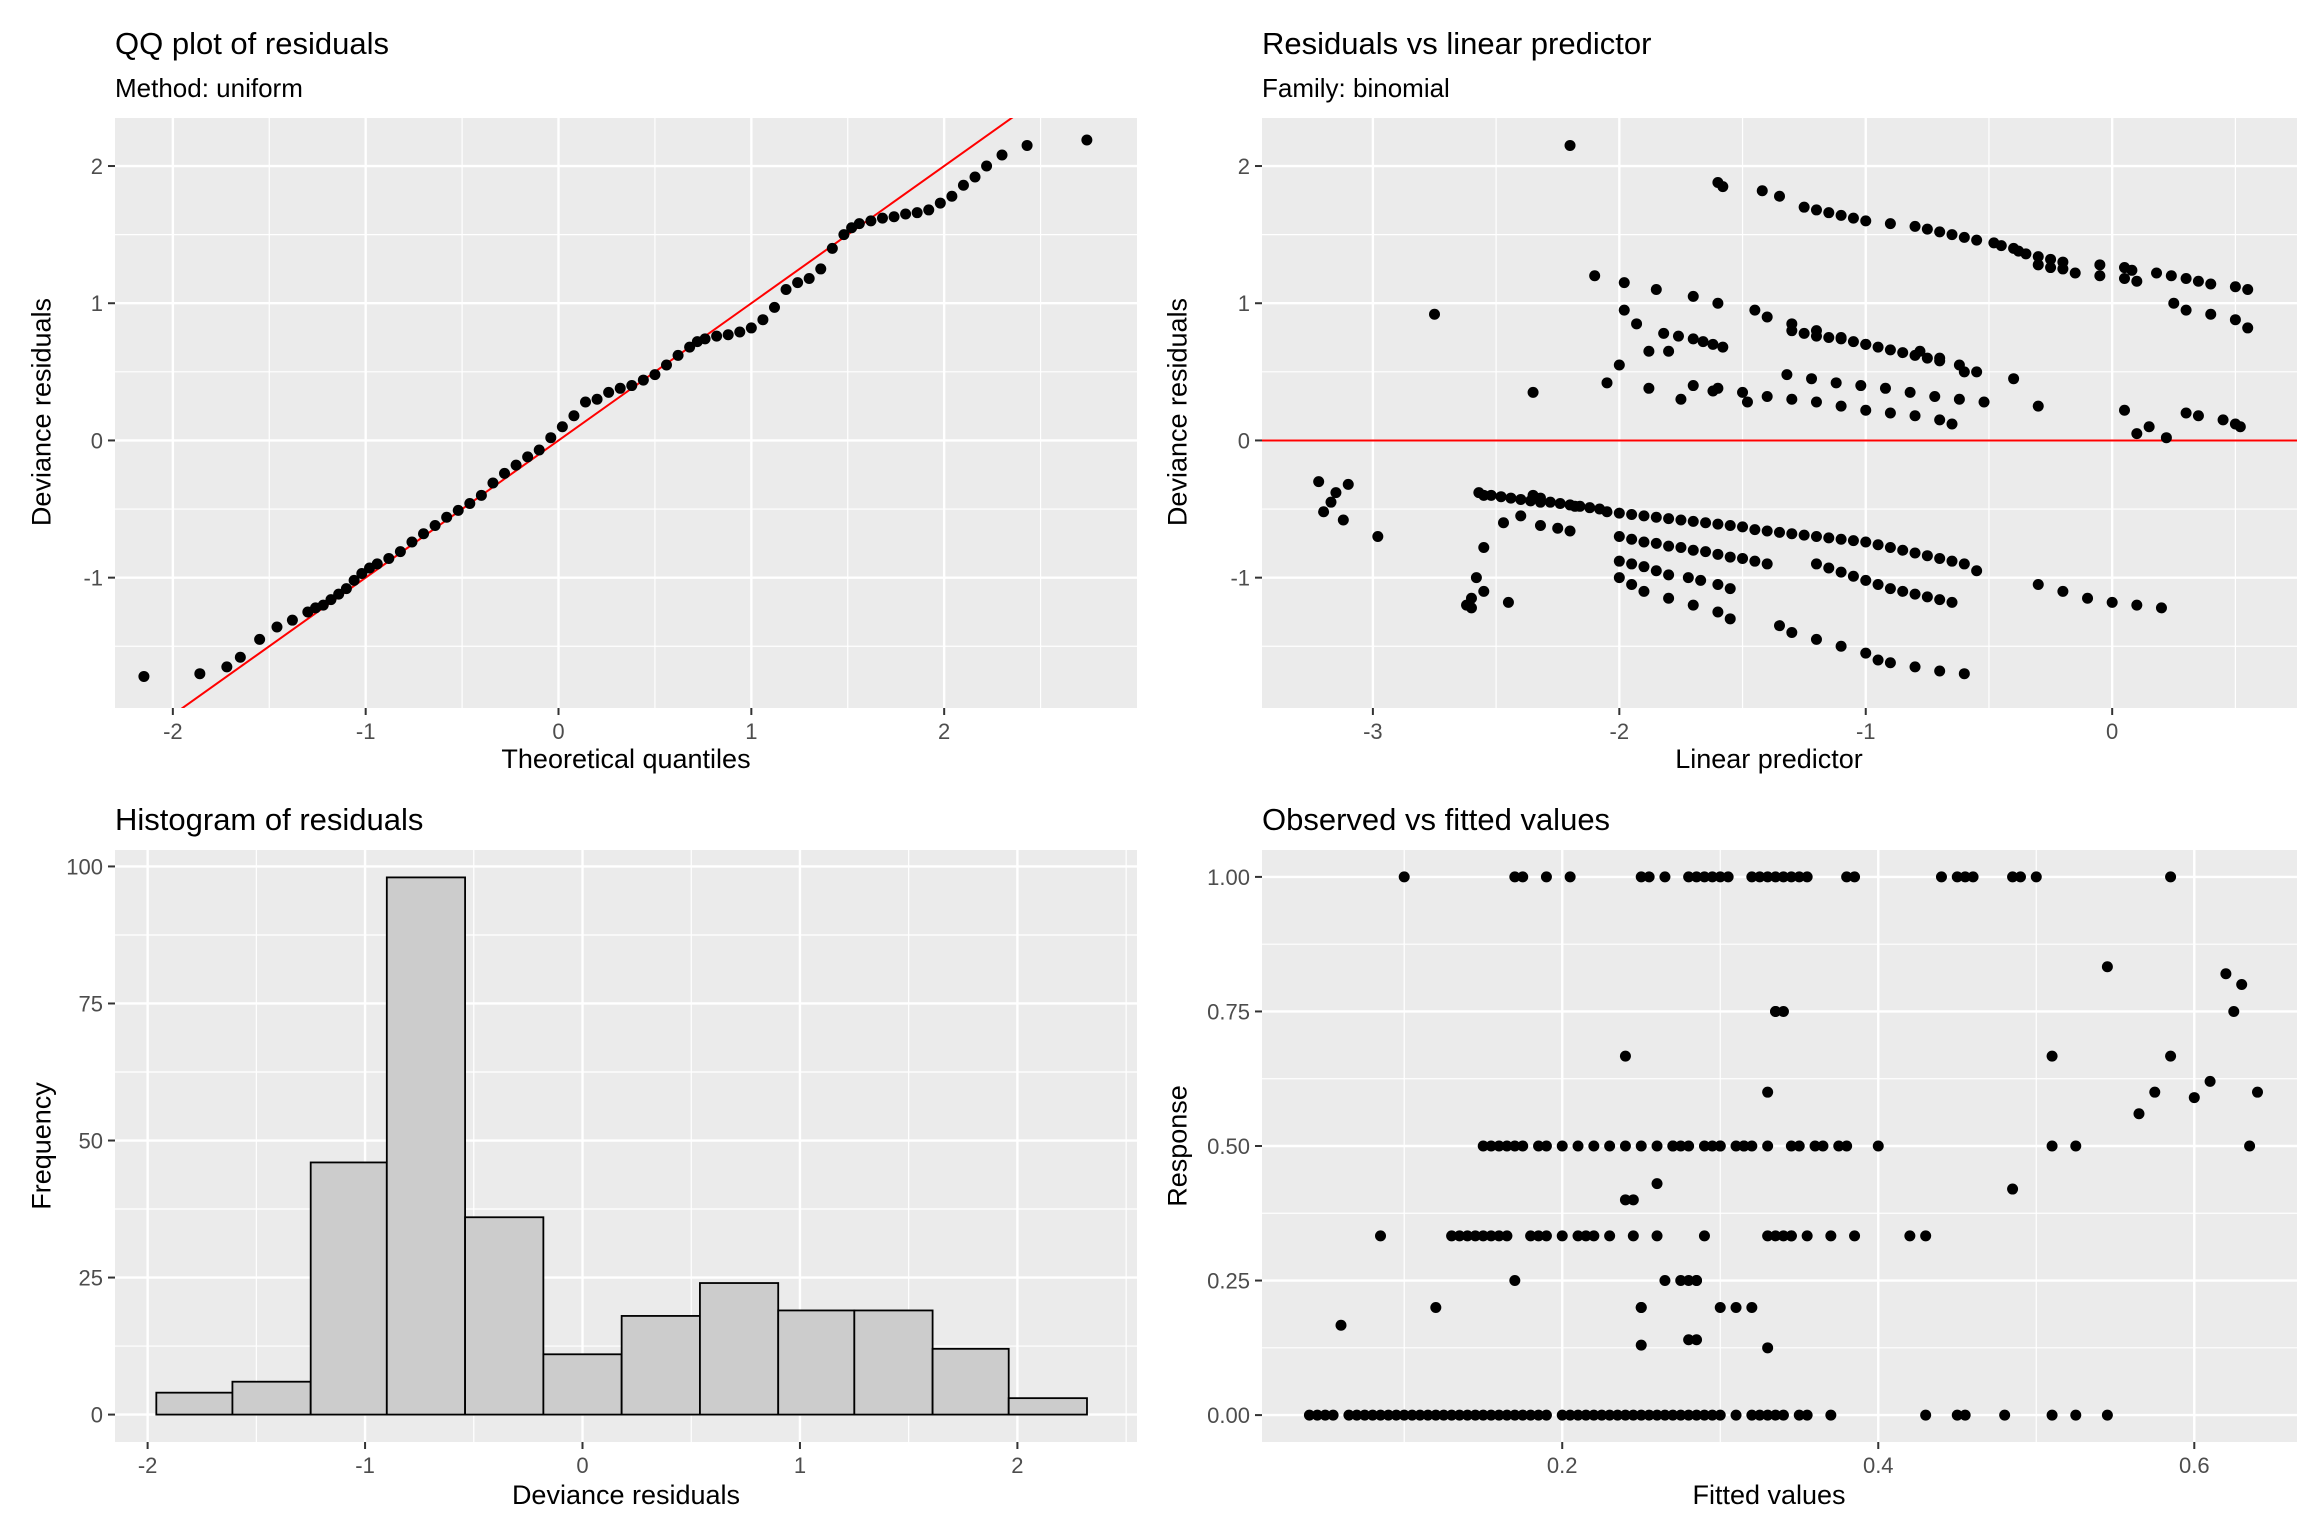 The height and width of the screenshot is (1536, 2304). Describe the element at coordinates (626, 1495) in the screenshot. I see `histogram-x-axis-label: Deviance residuals` at that location.